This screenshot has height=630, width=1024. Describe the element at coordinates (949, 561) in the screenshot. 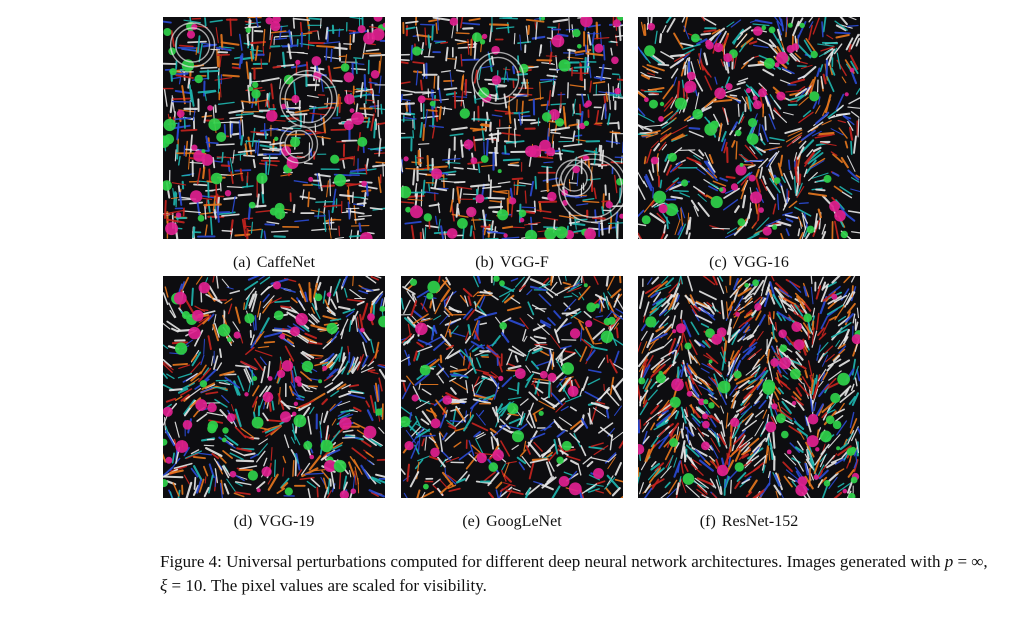

I see `math-p: p` at that location.